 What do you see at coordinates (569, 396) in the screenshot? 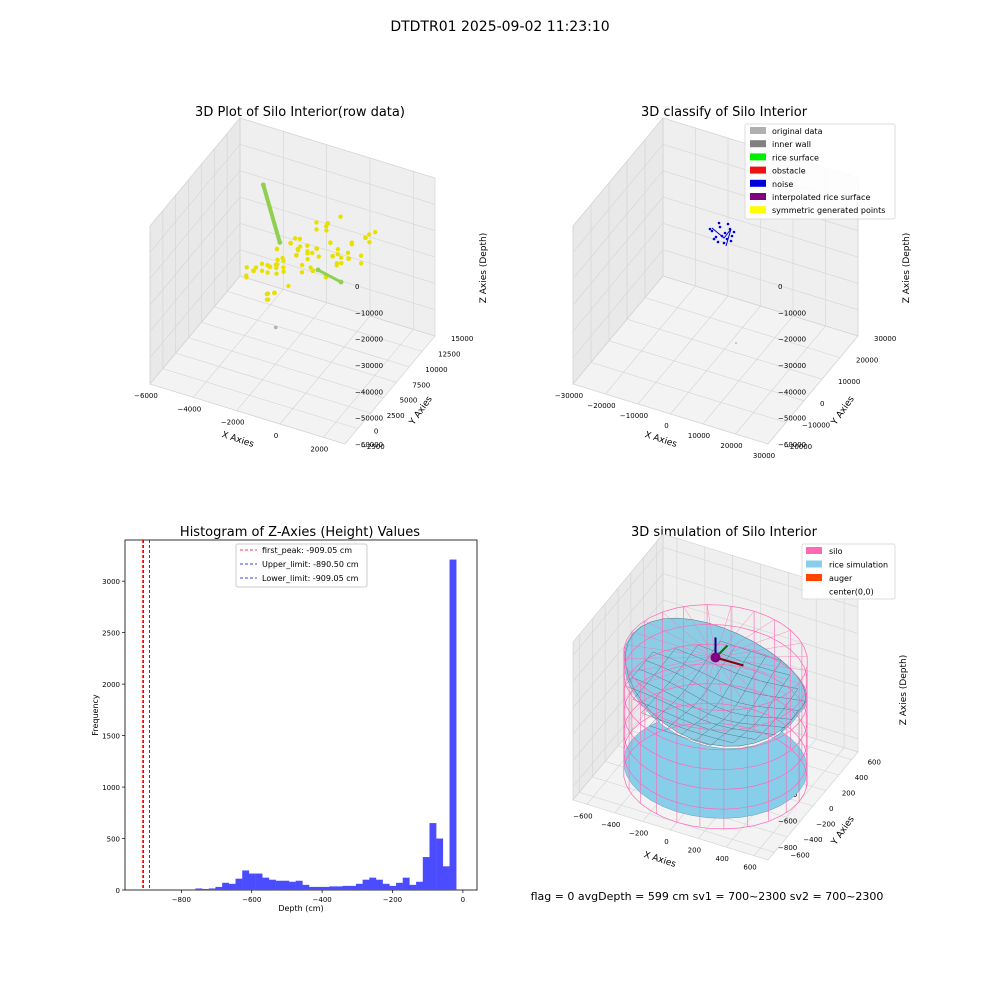
I see `x-tick-label: −30000` at bounding box center [569, 396].